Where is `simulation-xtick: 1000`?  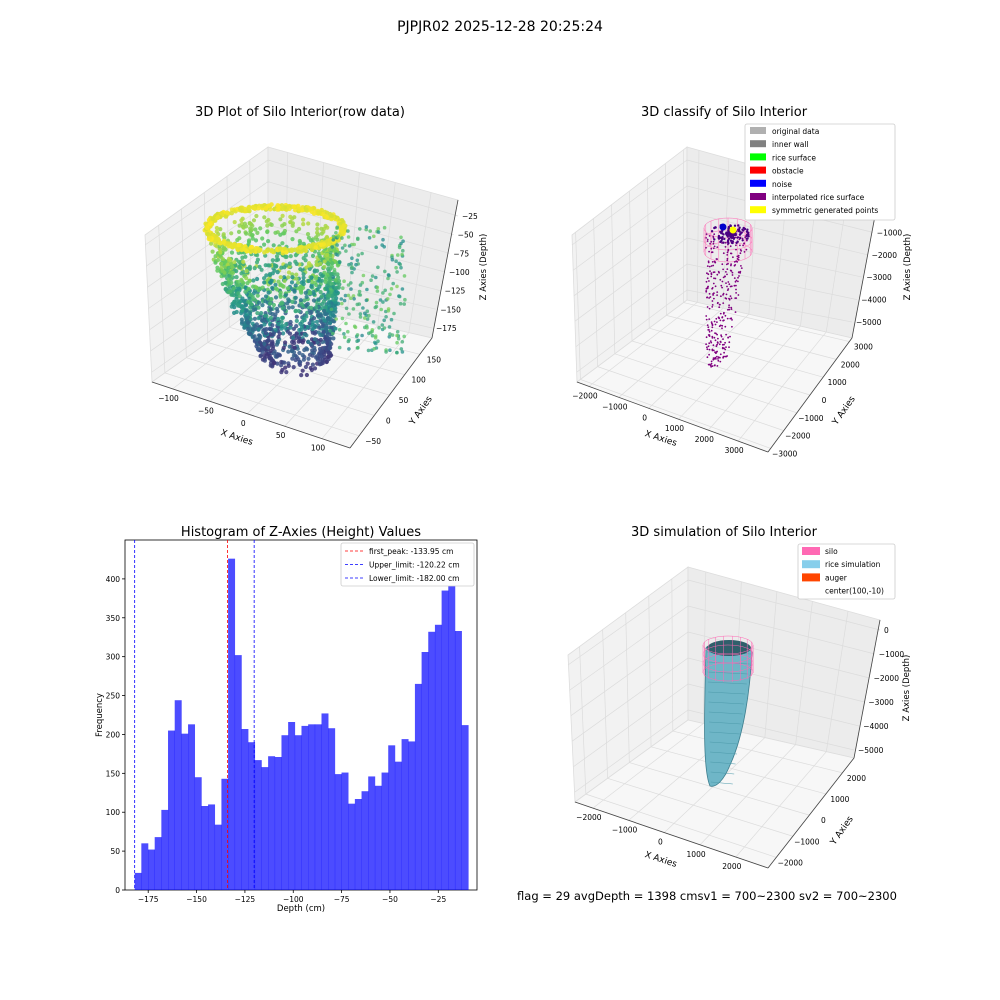
simulation-xtick: 1000 is located at coordinates (696, 854).